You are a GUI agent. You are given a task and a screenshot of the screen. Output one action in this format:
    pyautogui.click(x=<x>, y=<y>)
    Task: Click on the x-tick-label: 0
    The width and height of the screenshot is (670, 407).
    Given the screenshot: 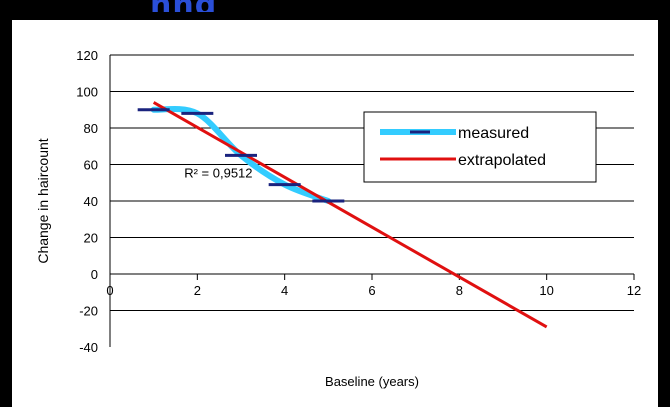 What is the action you would take?
    pyautogui.click(x=109, y=290)
    